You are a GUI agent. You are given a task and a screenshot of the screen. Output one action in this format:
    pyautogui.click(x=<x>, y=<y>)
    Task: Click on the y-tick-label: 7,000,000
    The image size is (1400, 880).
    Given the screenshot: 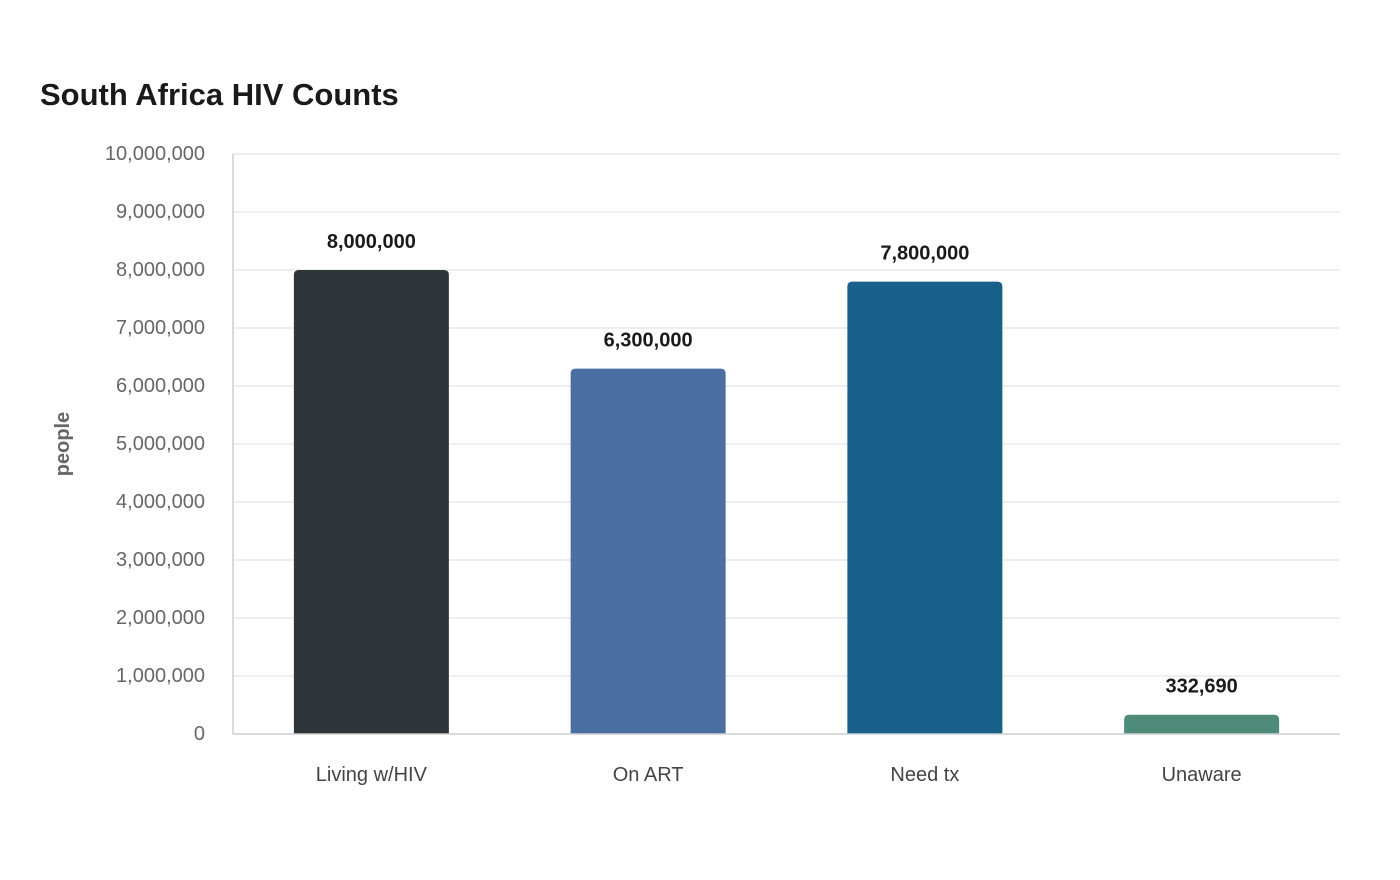 What is the action you would take?
    pyautogui.click(x=160, y=328)
    